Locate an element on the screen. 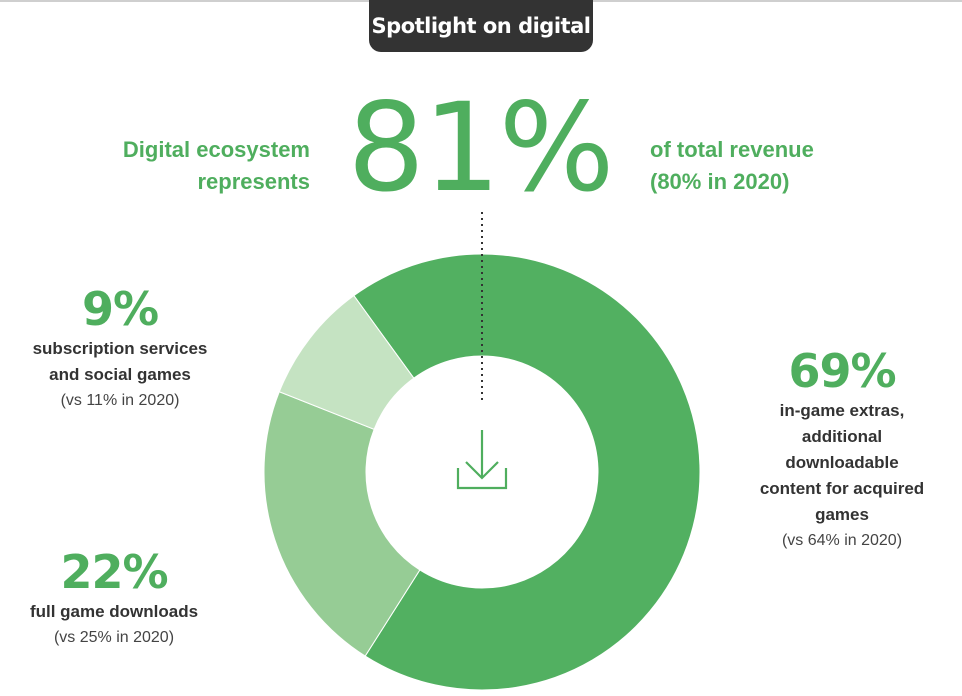 The image size is (962, 696). section-tab: Spotlight on digital is located at coordinates (481, 26).